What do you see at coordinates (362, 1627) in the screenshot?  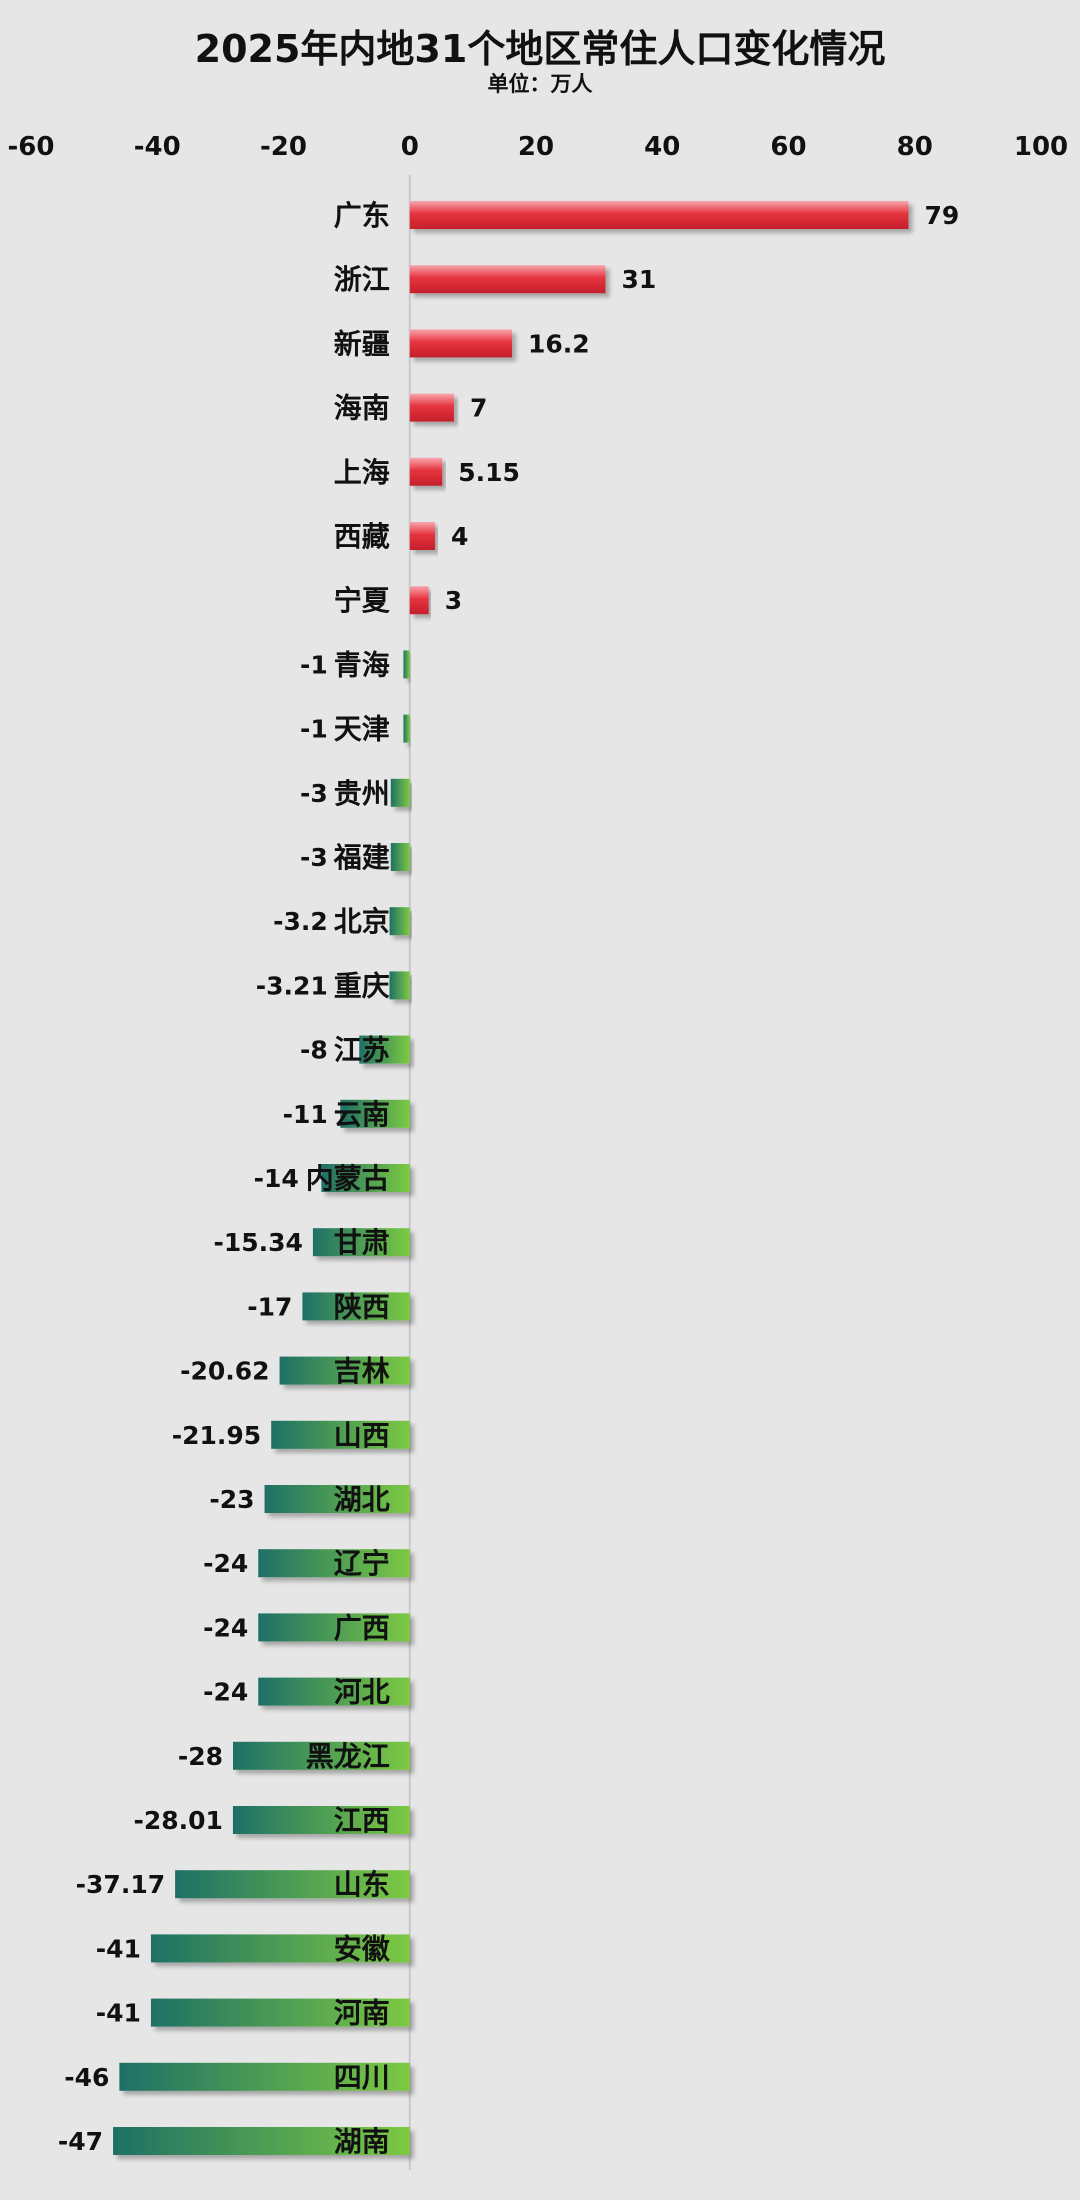 I see `category-label: 广西` at bounding box center [362, 1627].